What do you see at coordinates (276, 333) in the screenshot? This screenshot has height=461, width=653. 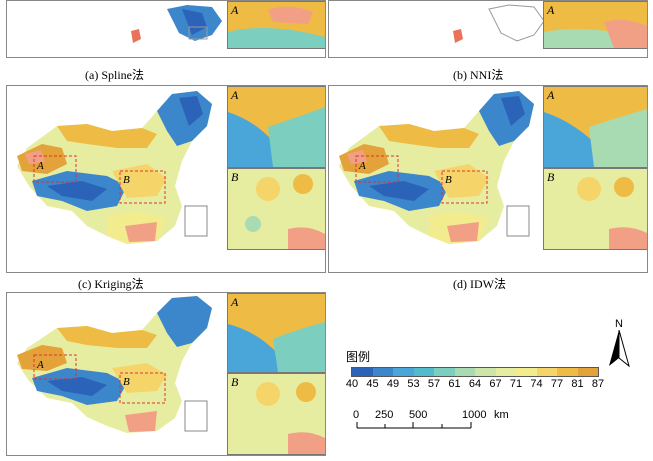 I see `inset-a-e: A` at bounding box center [276, 333].